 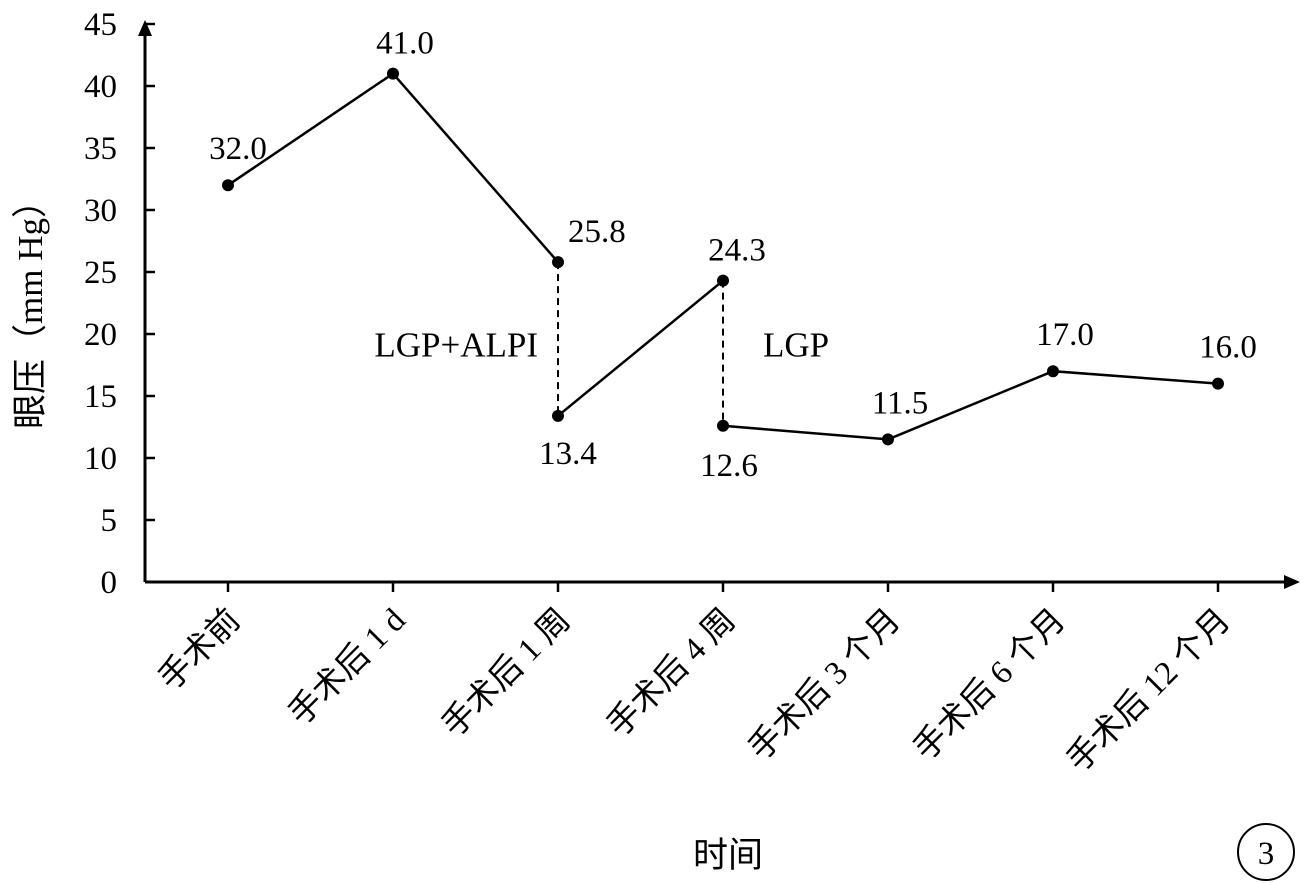 I want to click on data-label: 17.0, so click(x=1065, y=335).